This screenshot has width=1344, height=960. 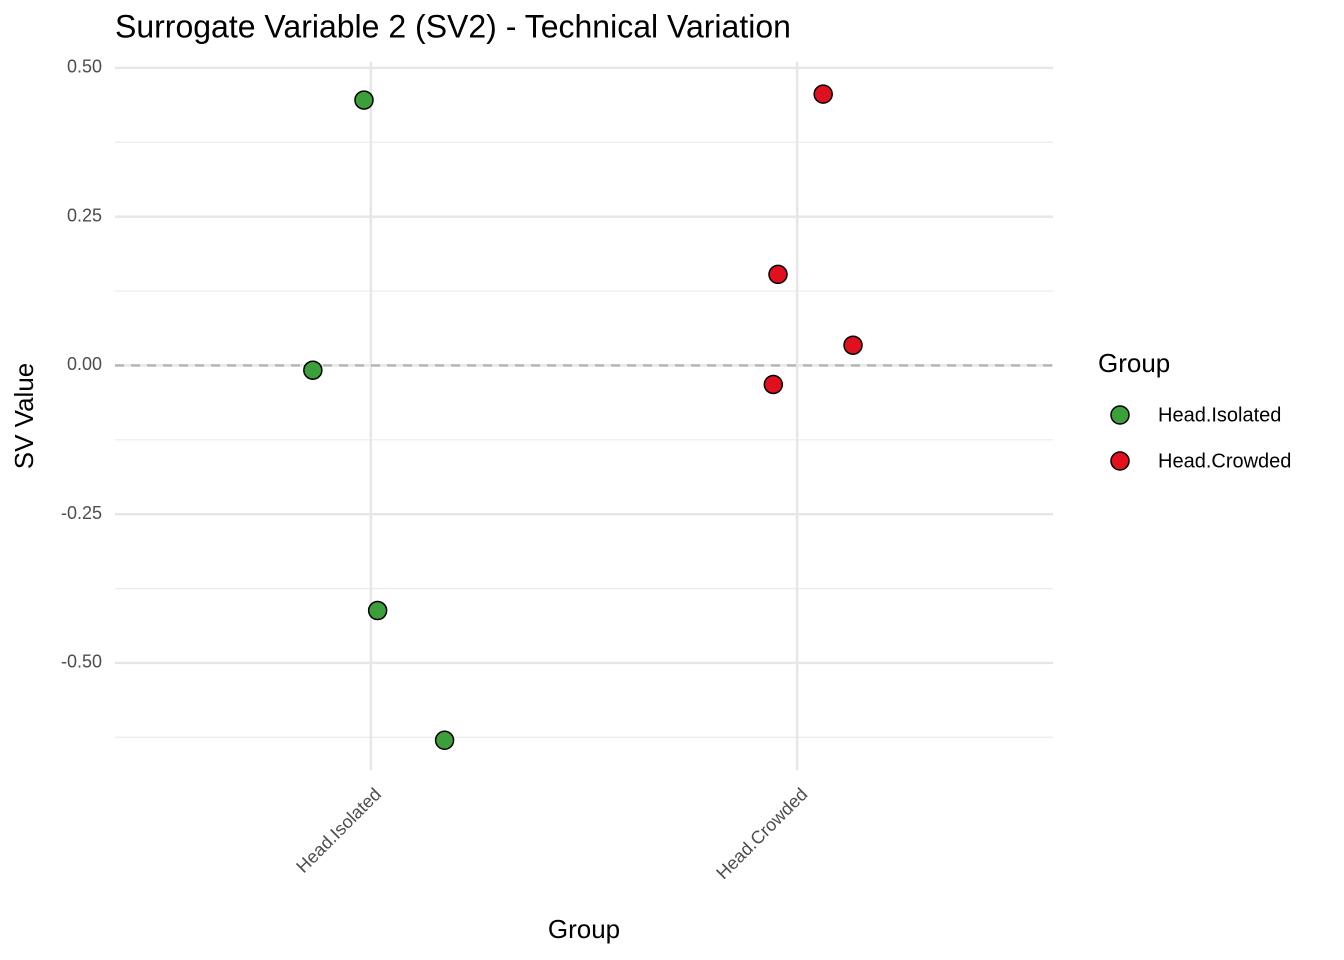 I want to click on legend-label: Head.Isolated, so click(x=1219, y=415).